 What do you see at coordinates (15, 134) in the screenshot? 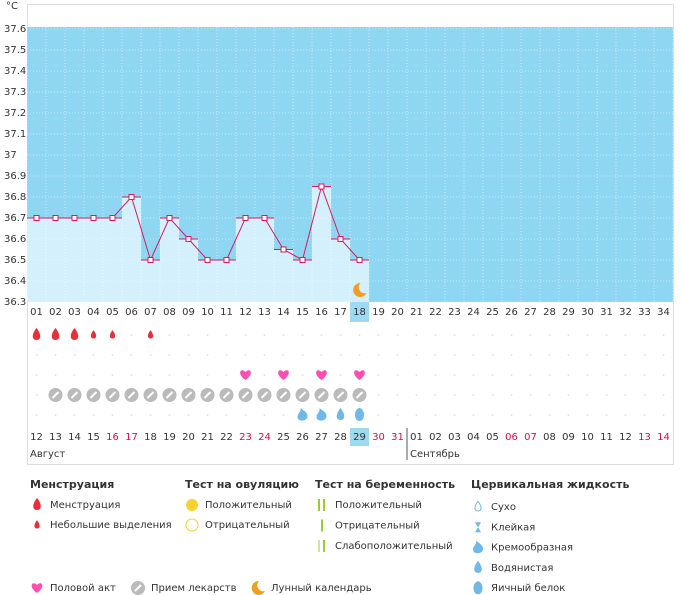
I see `y-tick-label: 37.1` at bounding box center [15, 134].